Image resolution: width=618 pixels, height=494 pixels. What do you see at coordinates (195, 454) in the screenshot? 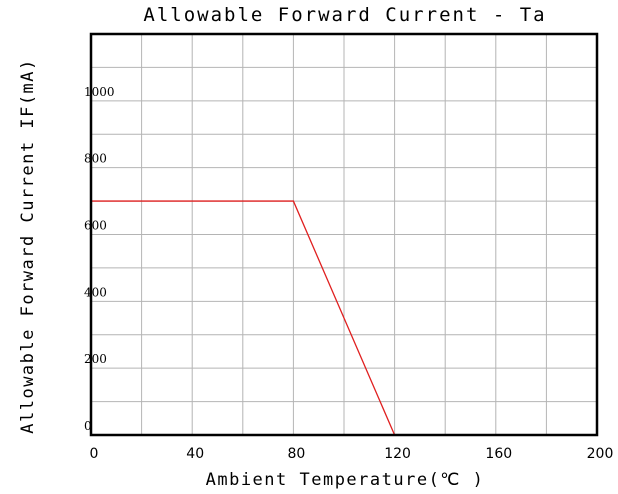
I see `x-tick-label: 40` at bounding box center [195, 454].